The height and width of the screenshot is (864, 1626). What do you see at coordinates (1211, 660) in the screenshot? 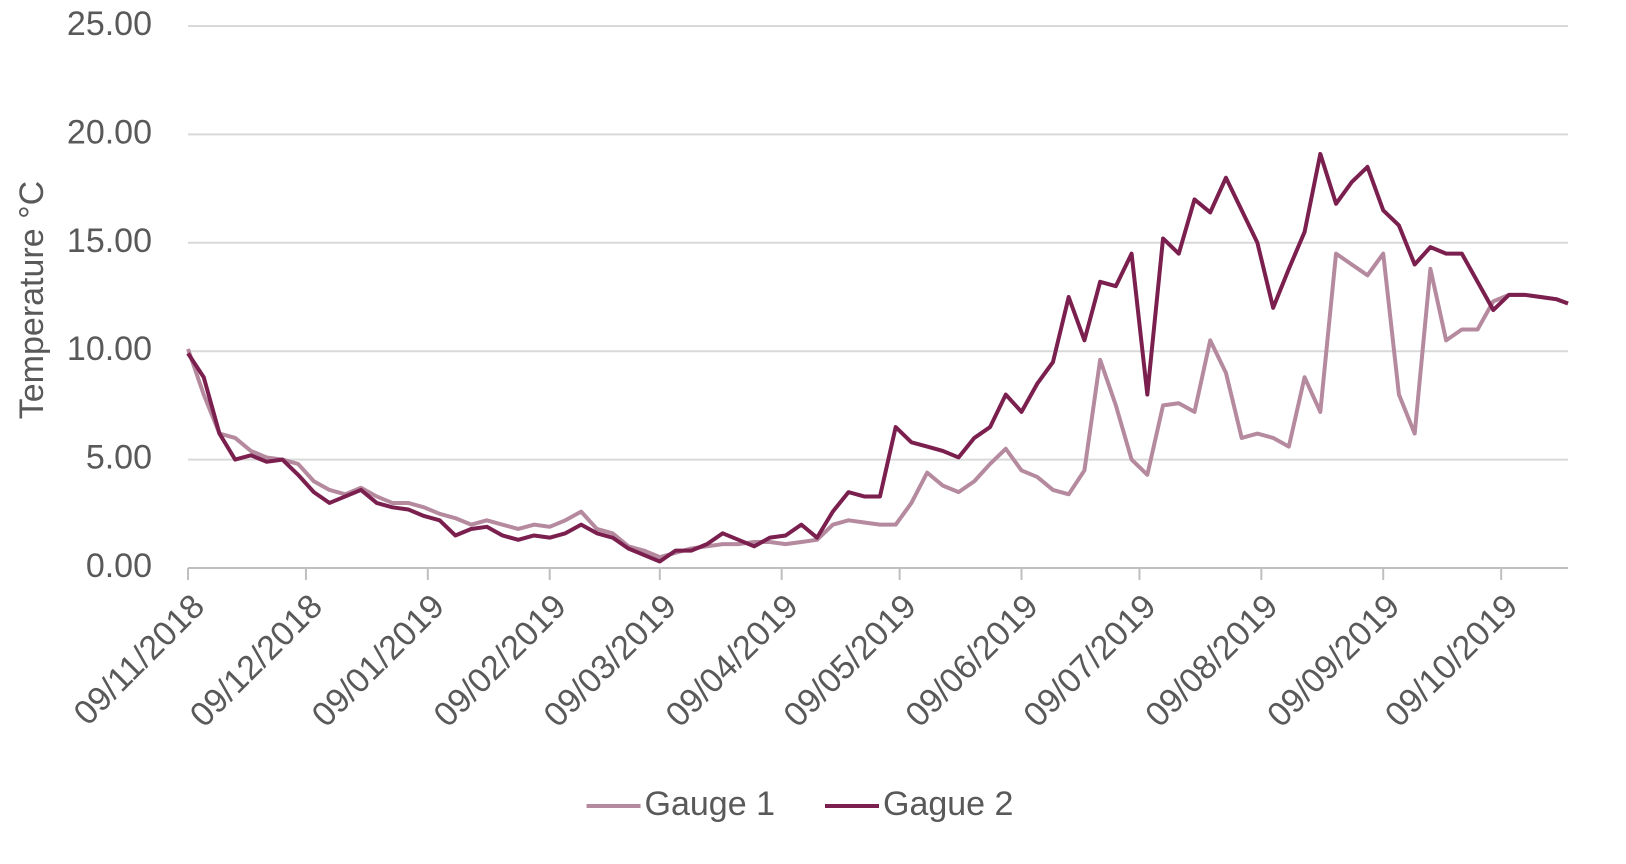
I see `x-tick-label: 09/08/2019` at bounding box center [1211, 660].